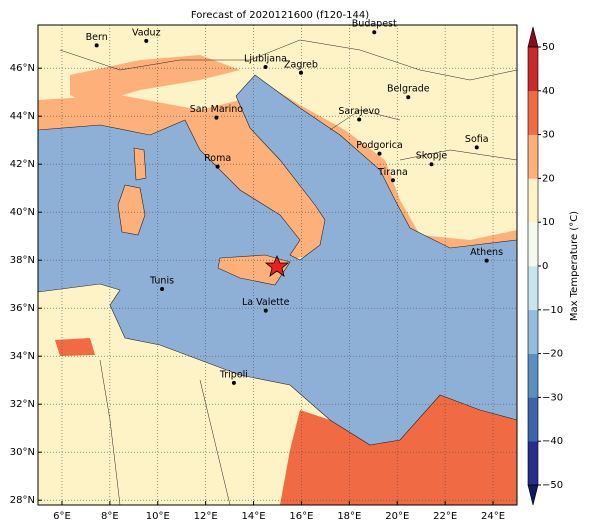 This screenshot has width=592, height=529. What do you see at coordinates (22, 500) in the screenshot?
I see `y-tick-label: 28°N` at bounding box center [22, 500].